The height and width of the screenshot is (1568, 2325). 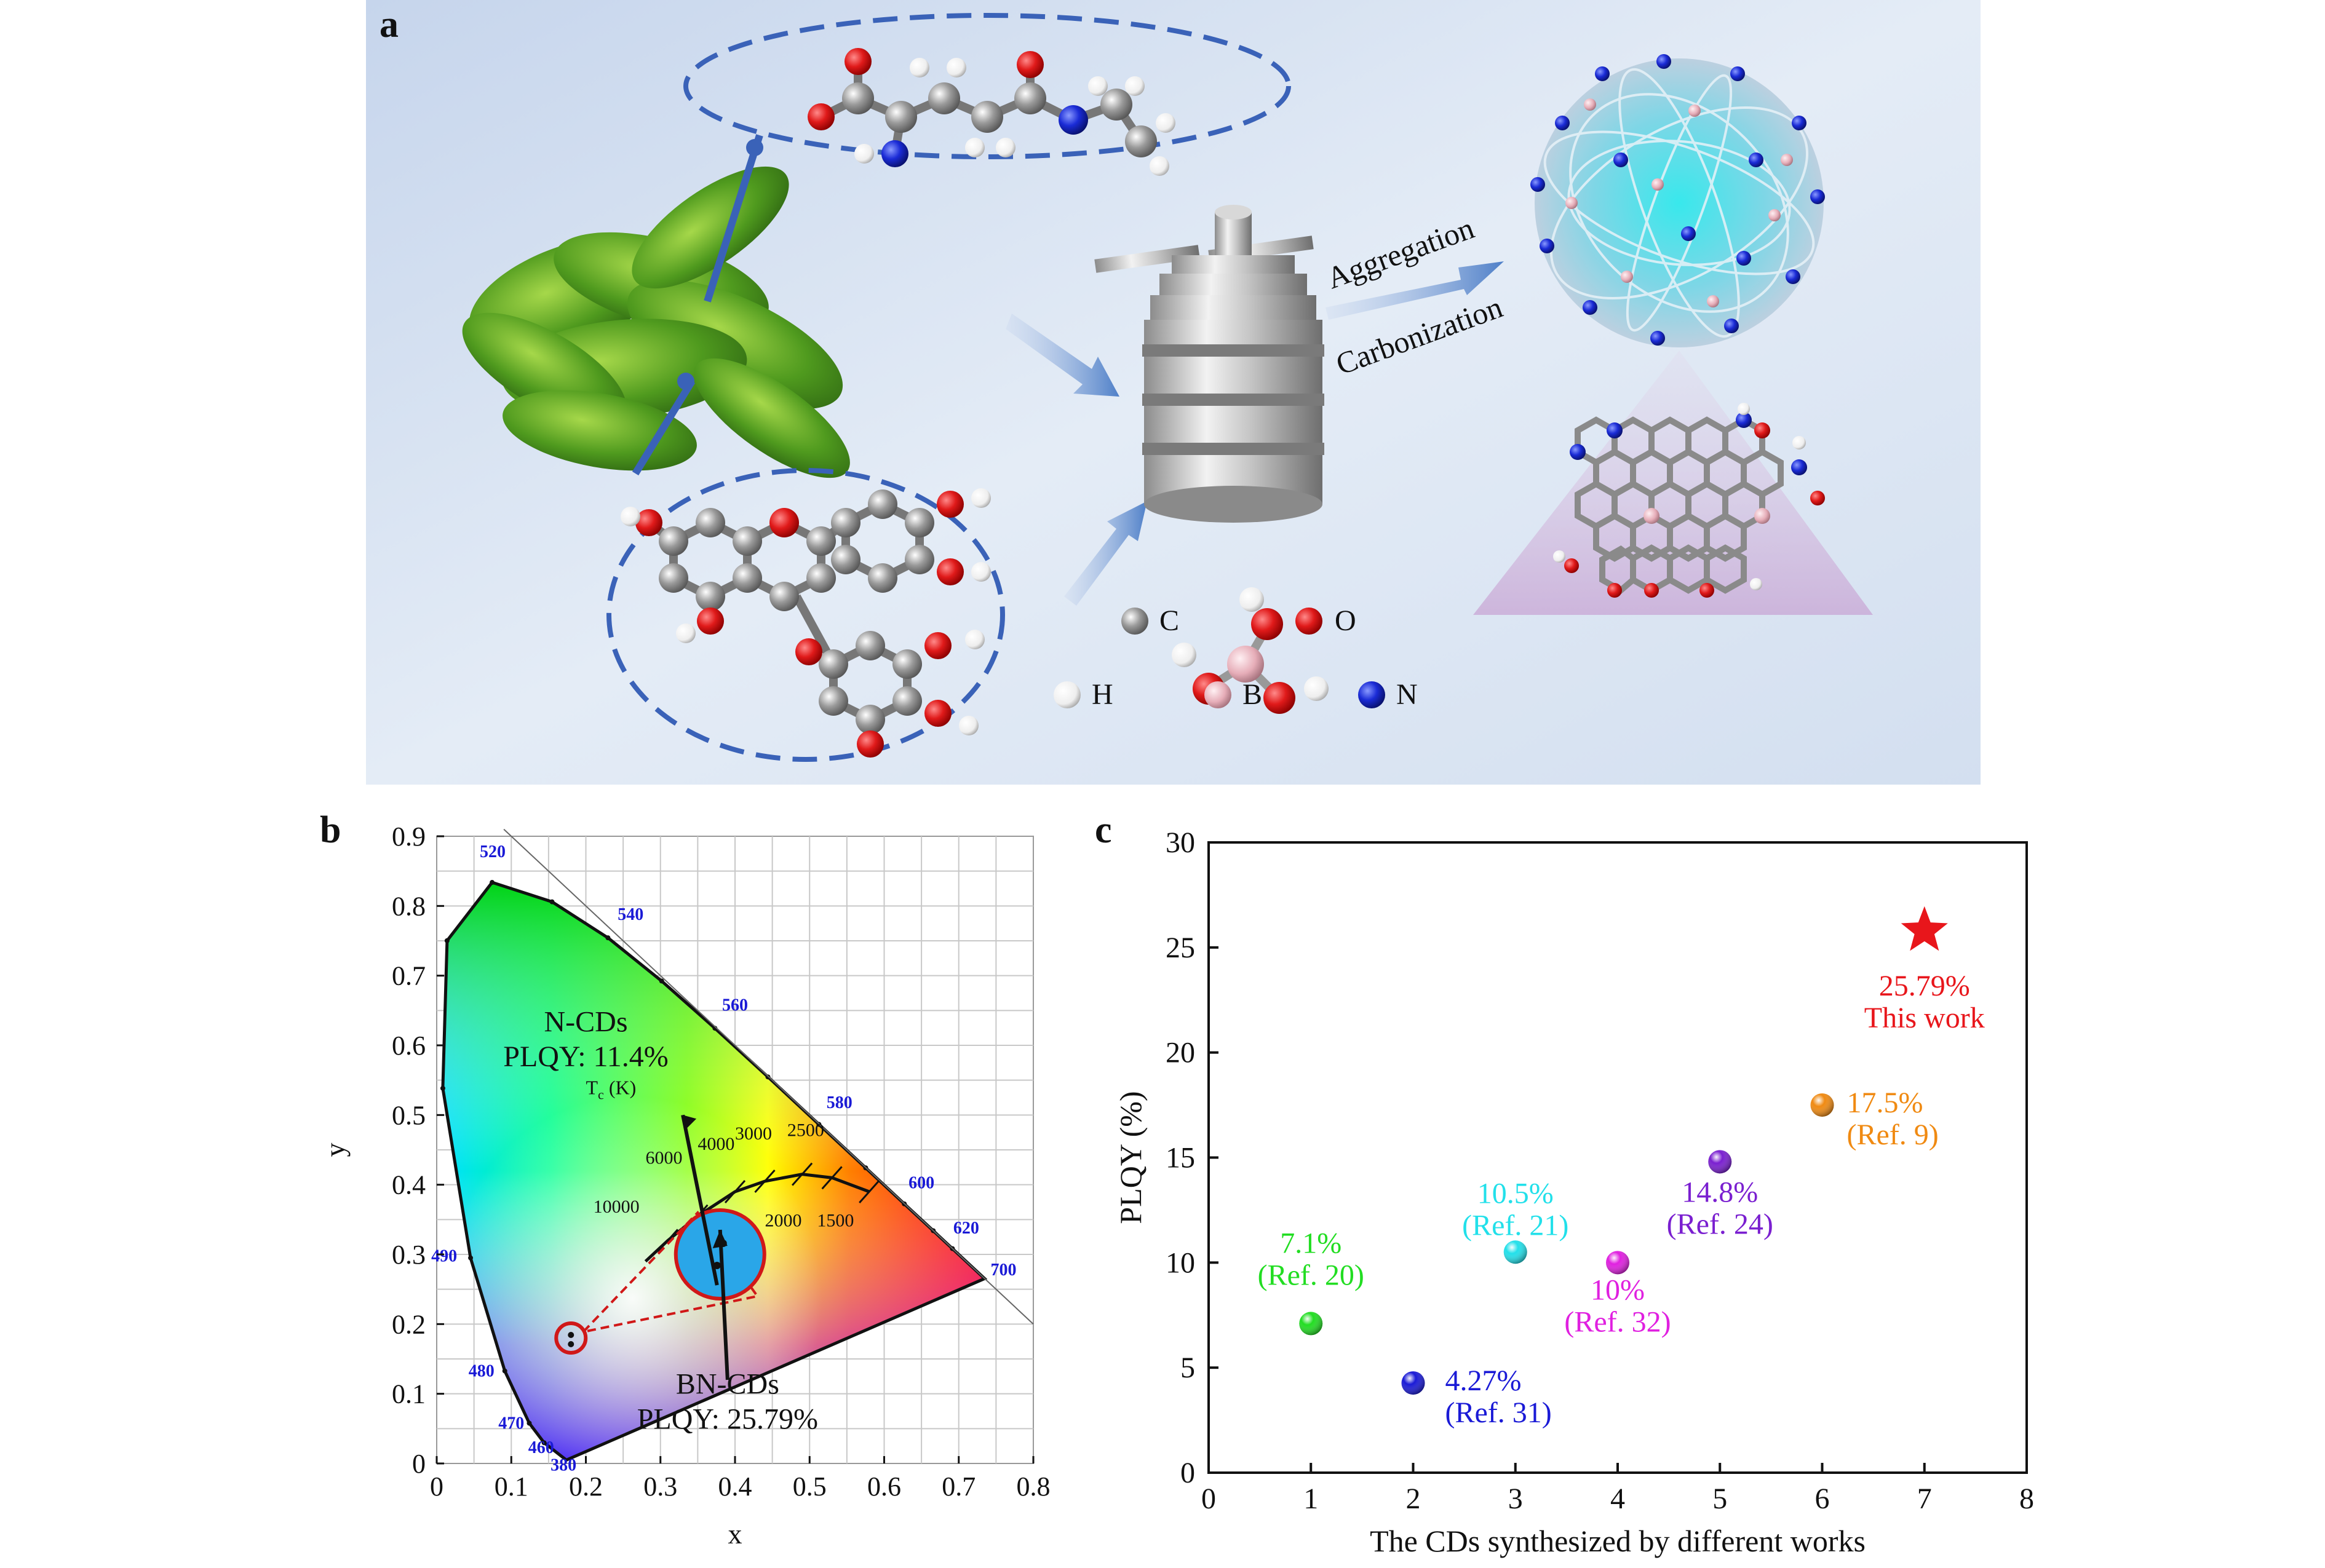 I want to click on legend-hydrogen-label: H, so click(x=1102, y=694).